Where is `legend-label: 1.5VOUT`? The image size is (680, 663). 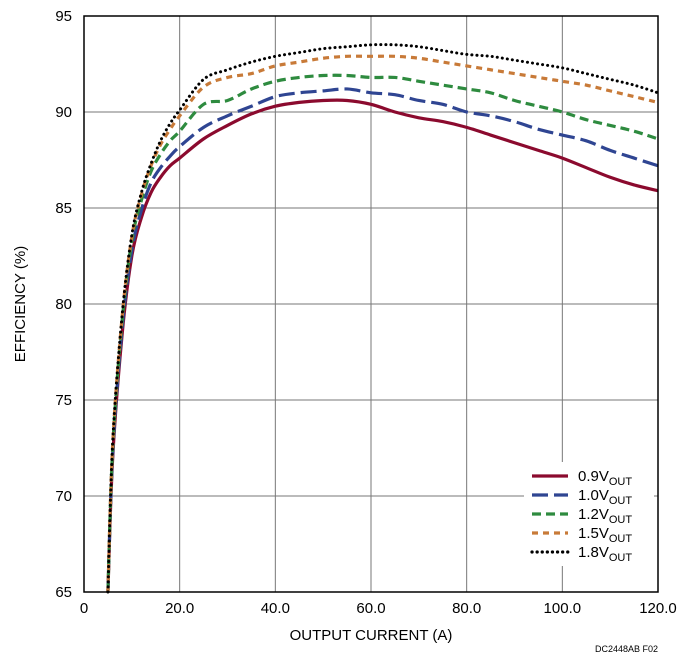 legend-label: 1.5VOUT is located at coordinates (605, 535).